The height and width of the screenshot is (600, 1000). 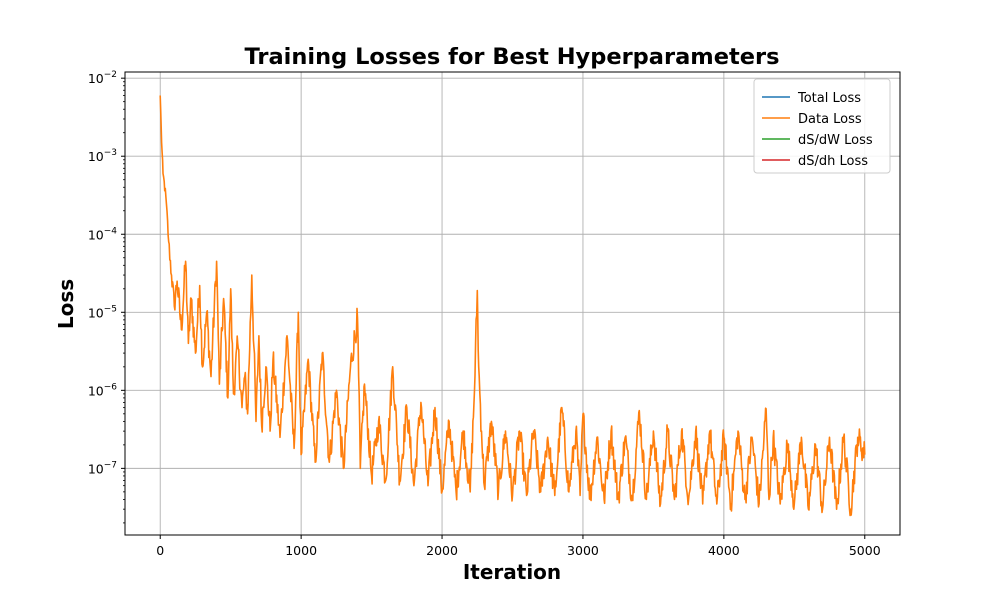 What do you see at coordinates (111, 231) in the screenshot?
I see `y-tick-exponent: −4` at bounding box center [111, 231].